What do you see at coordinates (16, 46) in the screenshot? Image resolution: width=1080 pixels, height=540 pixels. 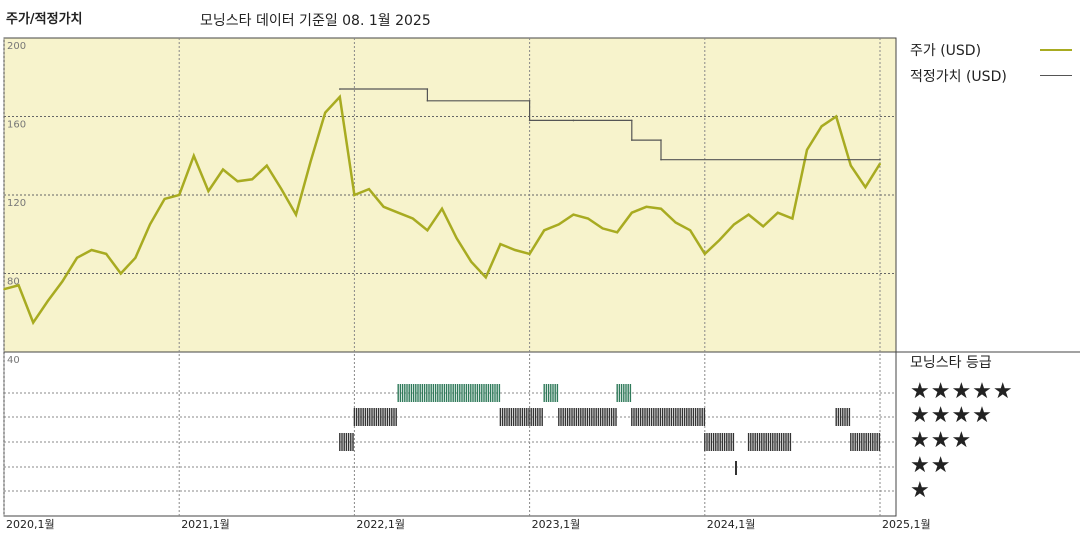 I see `y-tick-label: 200` at bounding box center [16, 46].